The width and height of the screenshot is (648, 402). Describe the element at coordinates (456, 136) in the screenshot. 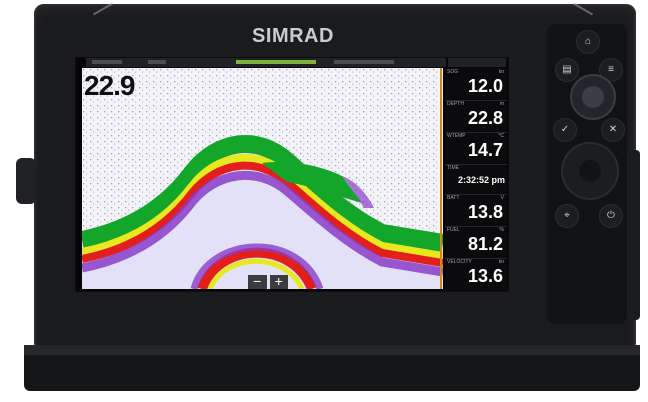

I see `tile-label: WTEMP` at that location.